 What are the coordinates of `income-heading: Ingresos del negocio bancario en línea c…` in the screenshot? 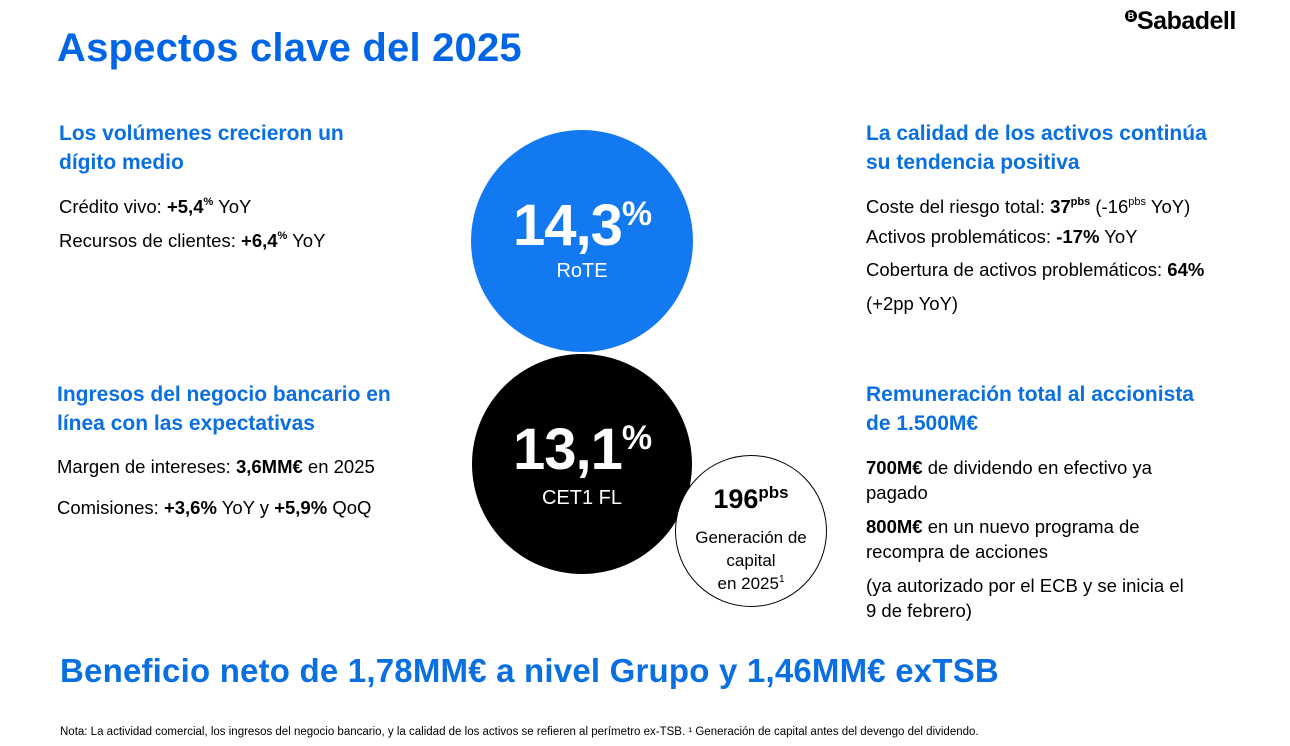 It's located at (224, 409).